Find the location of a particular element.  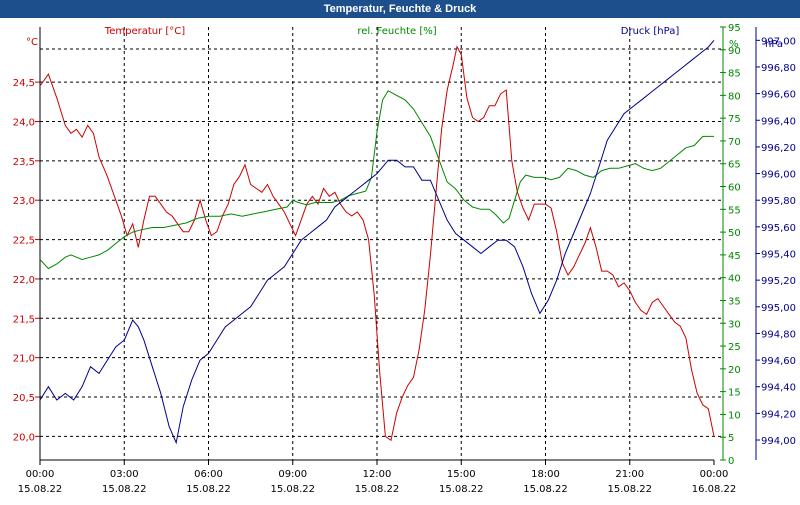

right-tick-label: 994,40 is located at coordinates (778, 388).